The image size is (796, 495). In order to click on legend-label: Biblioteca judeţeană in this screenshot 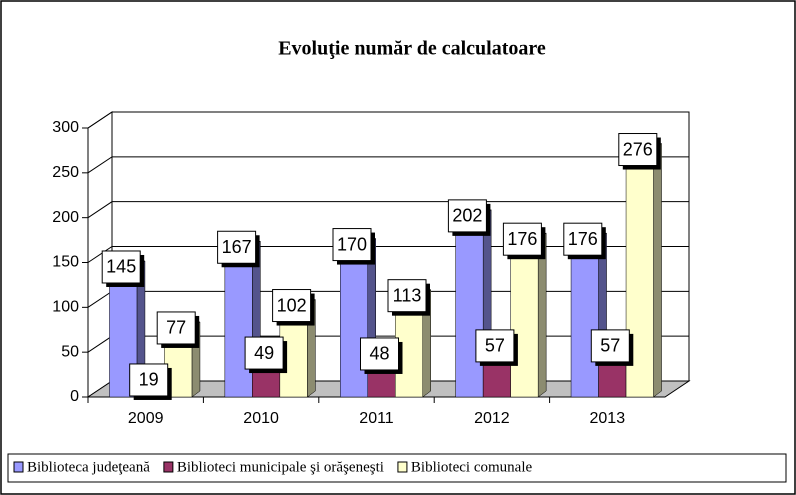, I will do `click(88, 467)`.